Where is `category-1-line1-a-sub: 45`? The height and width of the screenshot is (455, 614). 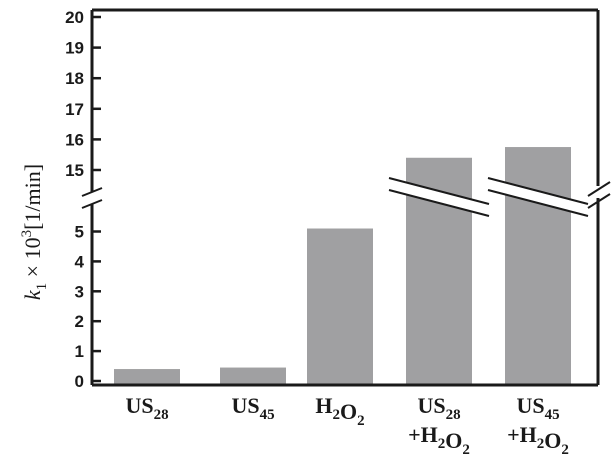 category-1-line1-a-sub: 45 is located at coordinates (267, 415).